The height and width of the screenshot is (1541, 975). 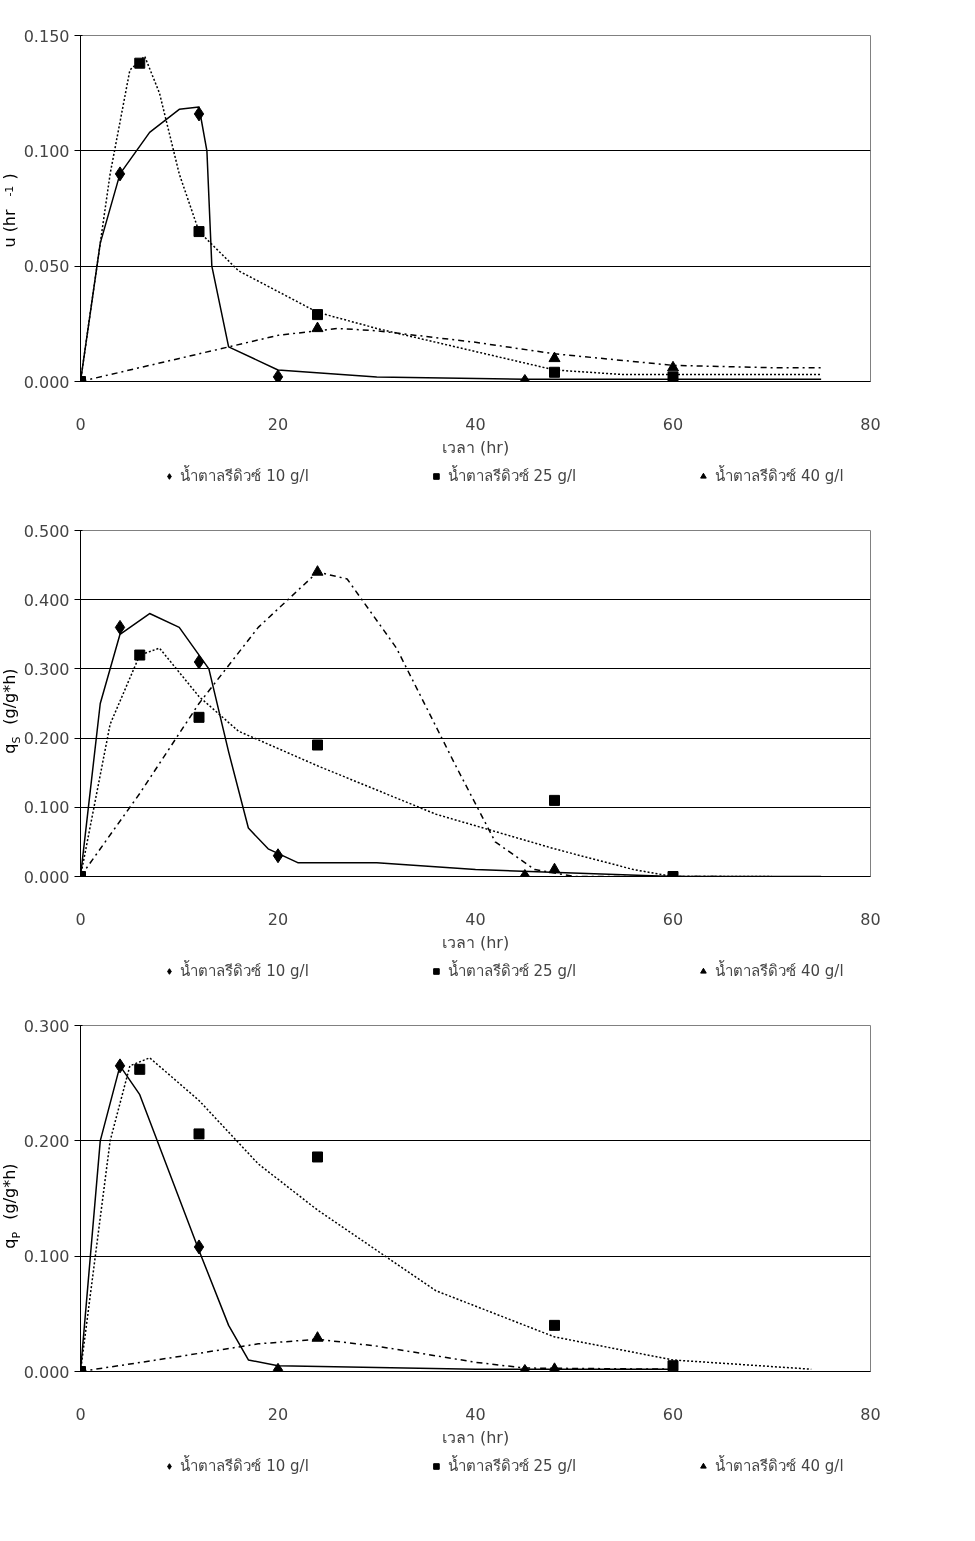 What do you see at coordinates (46, 531) in the screenshot?
I see `y-tick-label: 0.500` at bounding box center [46, 531].